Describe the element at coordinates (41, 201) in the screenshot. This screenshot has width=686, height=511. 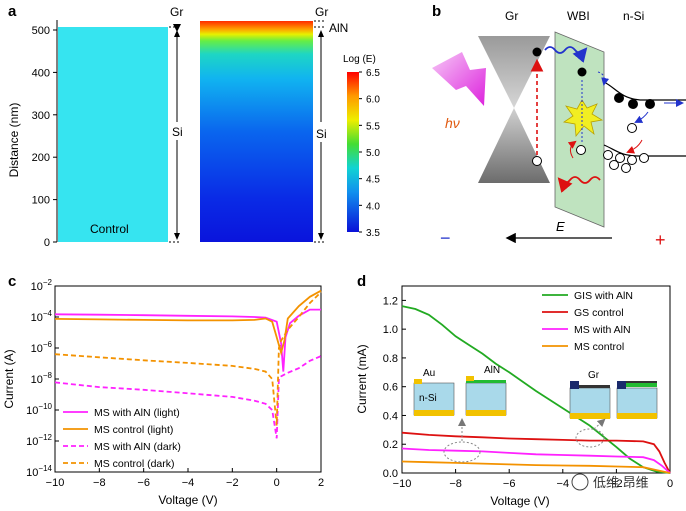
I see `panel-a-ytick-label: 100` at that location.